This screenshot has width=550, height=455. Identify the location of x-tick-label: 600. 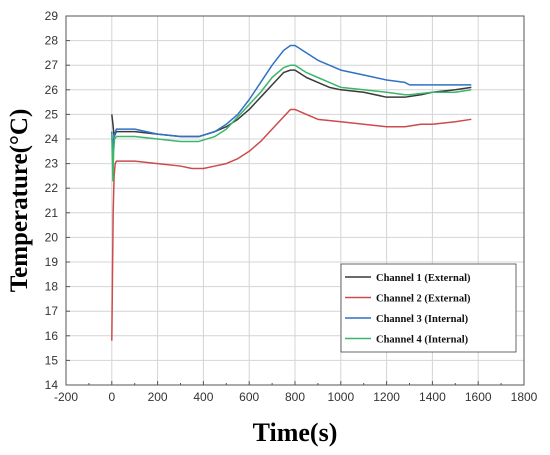
(249, 397).